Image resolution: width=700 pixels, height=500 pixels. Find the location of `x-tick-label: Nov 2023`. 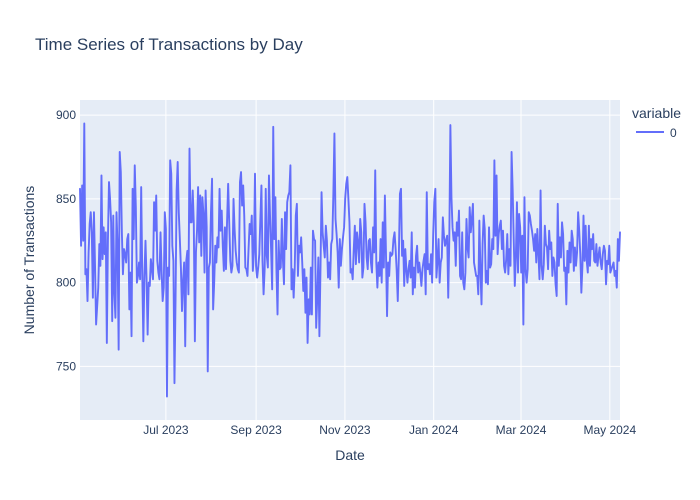

x-tick-label: Nov 2023 is located at coordinates (345, 430).